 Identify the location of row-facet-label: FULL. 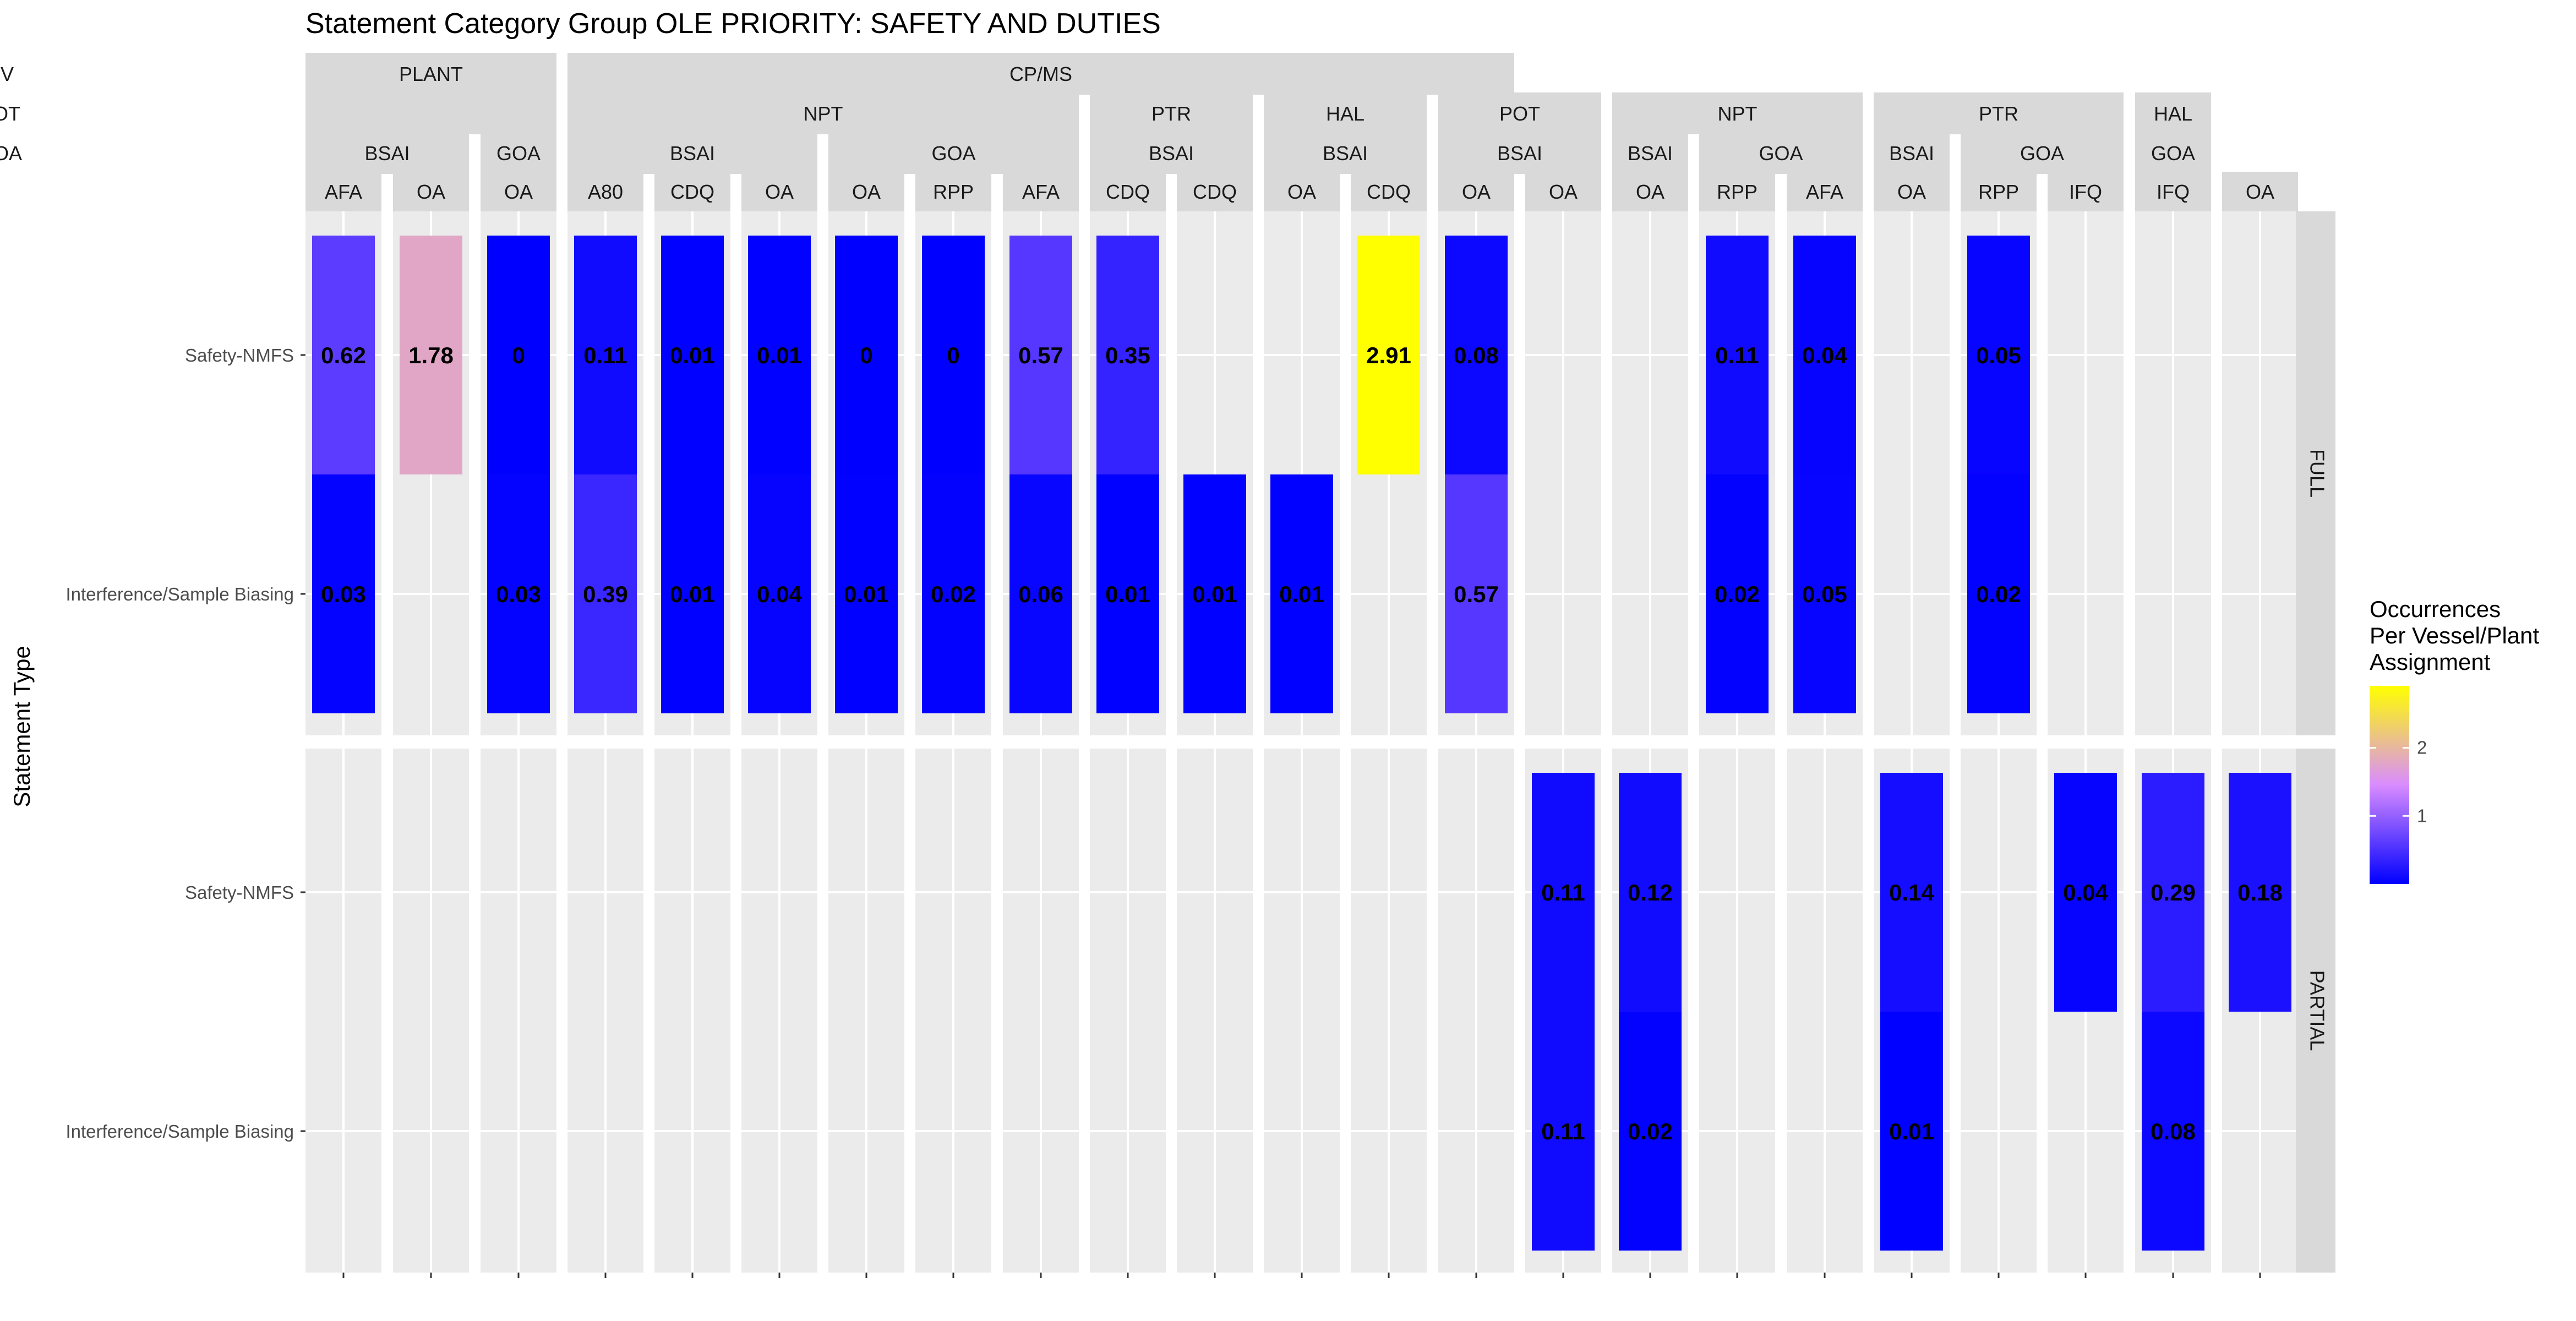
(2317, 473).